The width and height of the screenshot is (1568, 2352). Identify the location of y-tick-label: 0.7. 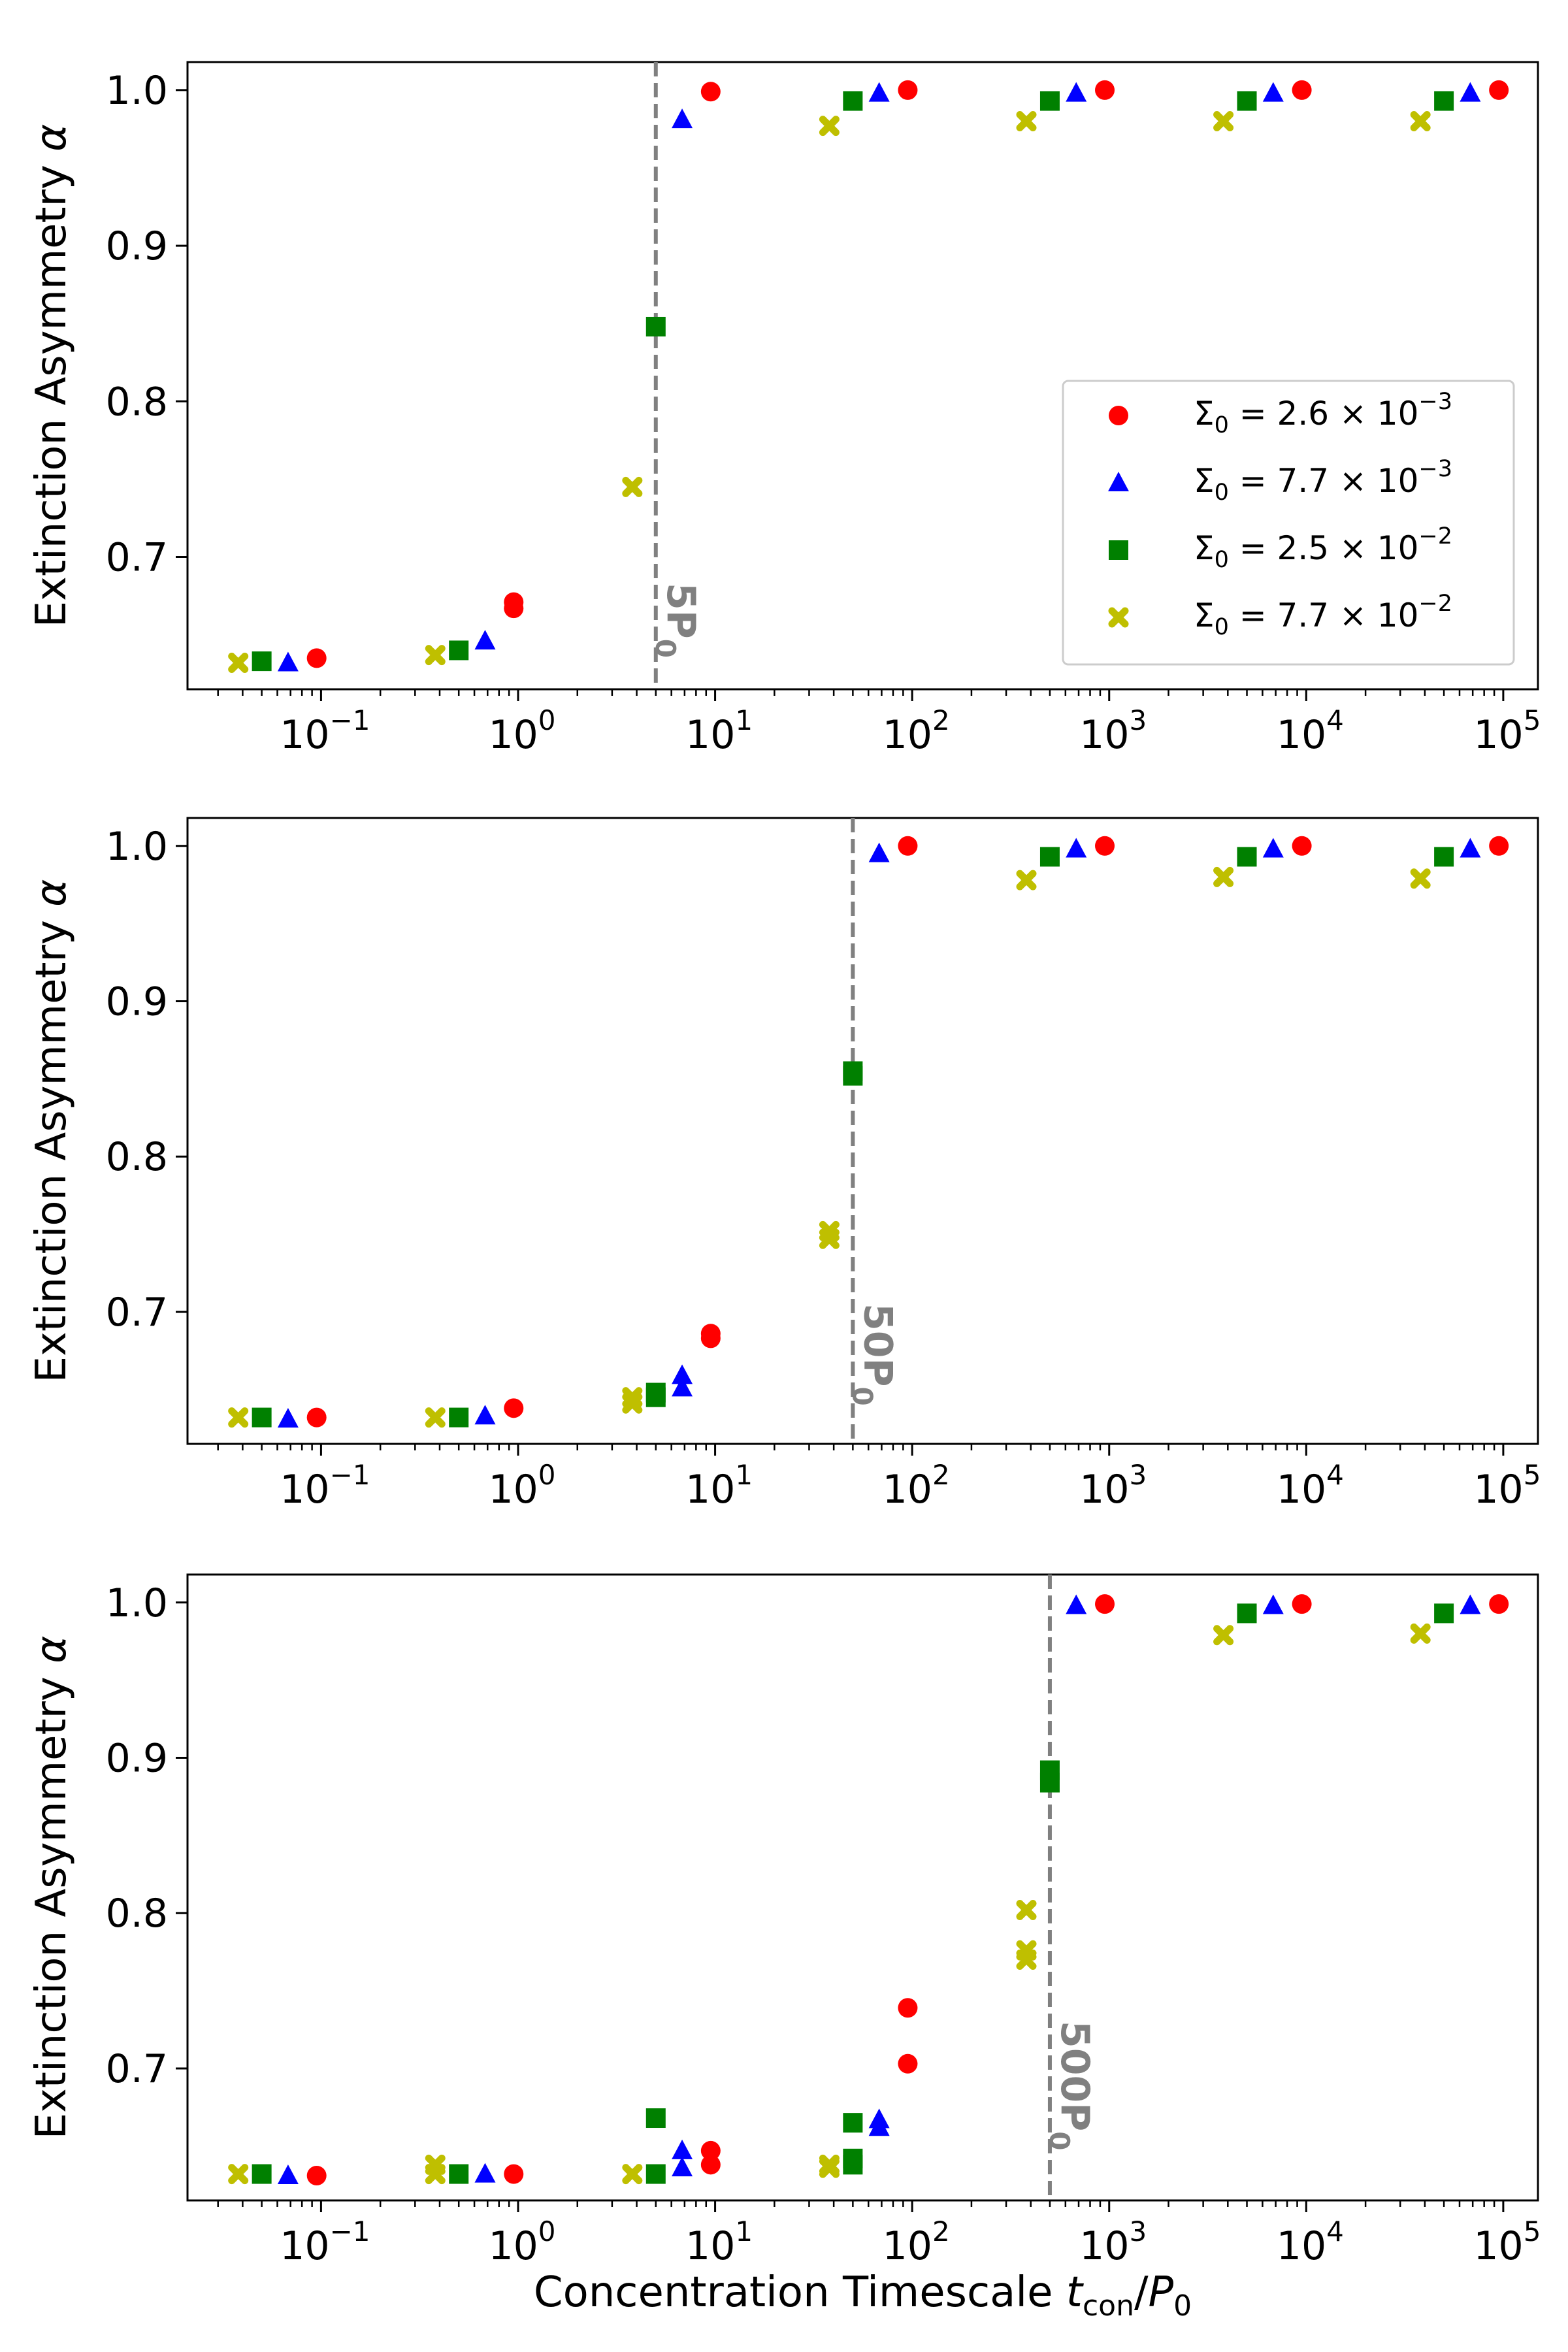
(137, 1312).